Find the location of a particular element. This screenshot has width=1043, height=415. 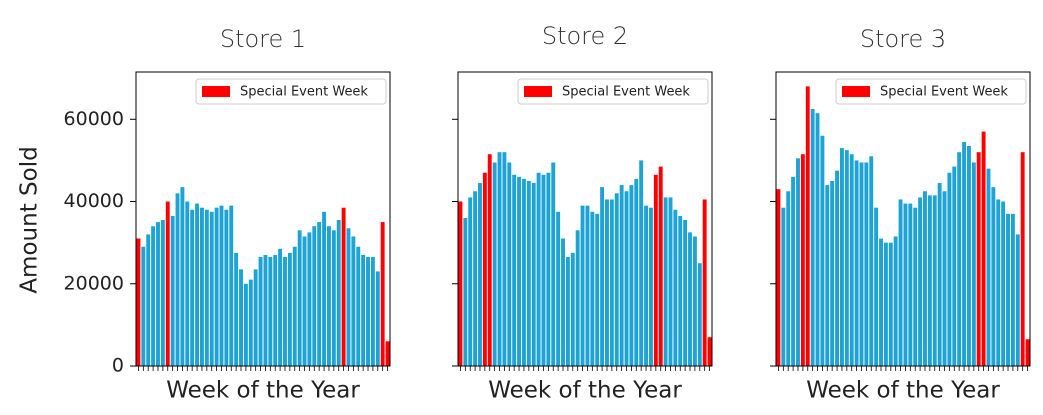

y-tick-label: 0 is located at coordinates (118, 366).